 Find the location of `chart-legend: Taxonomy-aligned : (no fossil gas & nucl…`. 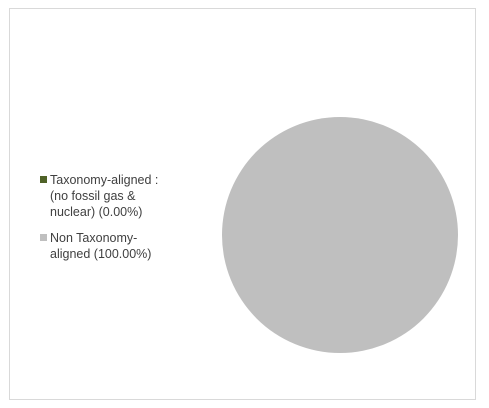

chart-legend: Taxonomy-aligned : (no fossil gas & nucl… is located at coordinates (125, 222).